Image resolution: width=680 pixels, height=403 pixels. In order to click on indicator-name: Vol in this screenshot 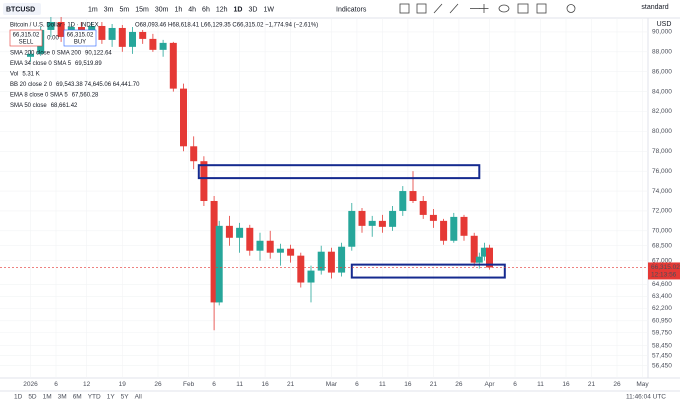, I will do `click(14, 75)`.